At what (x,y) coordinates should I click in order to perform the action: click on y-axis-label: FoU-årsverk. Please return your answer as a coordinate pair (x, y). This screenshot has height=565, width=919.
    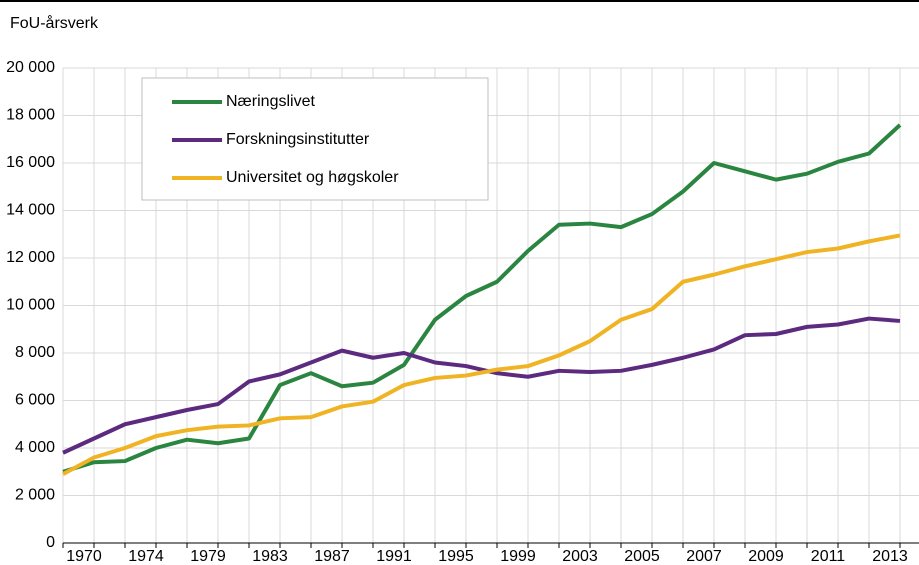
    Looking at the image, I should click on (54, 23).